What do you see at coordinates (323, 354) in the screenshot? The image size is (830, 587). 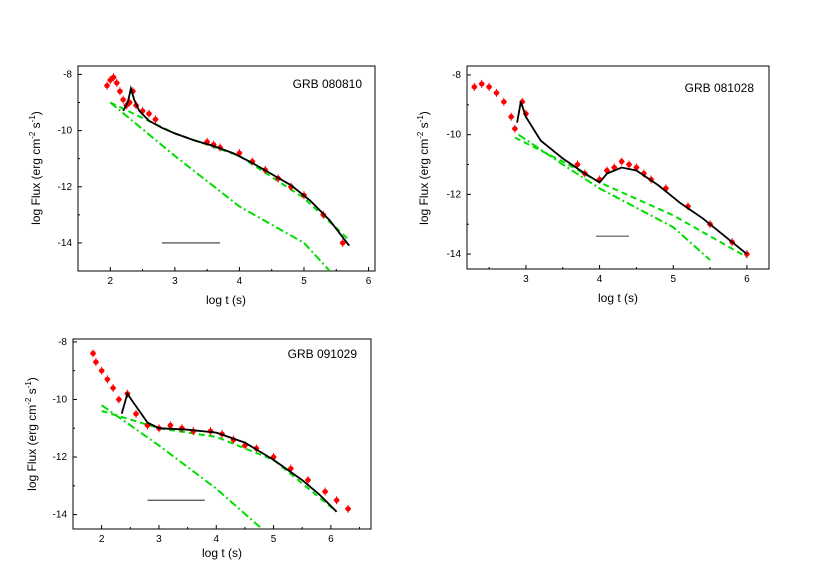 I see `panel-title: GRB 091029` at bounding box center [323, 354].